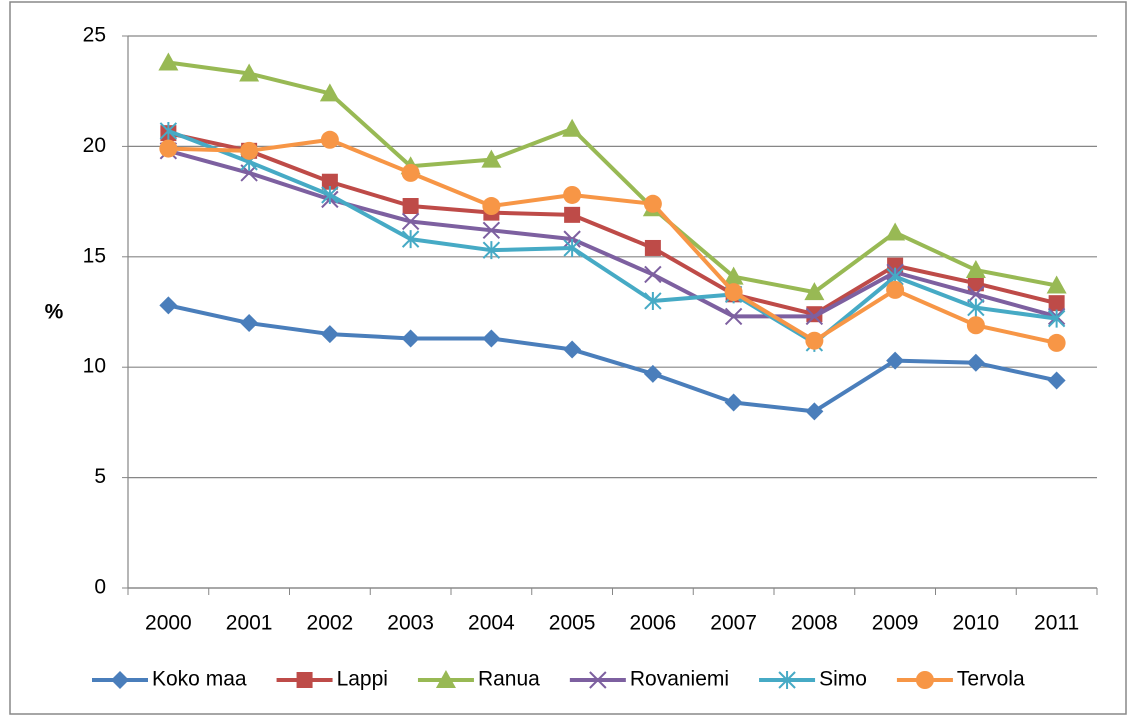 The height and width of the screenshot is (716, 1129). I want to click on x-tick-label: 2006, so click(653, 623).